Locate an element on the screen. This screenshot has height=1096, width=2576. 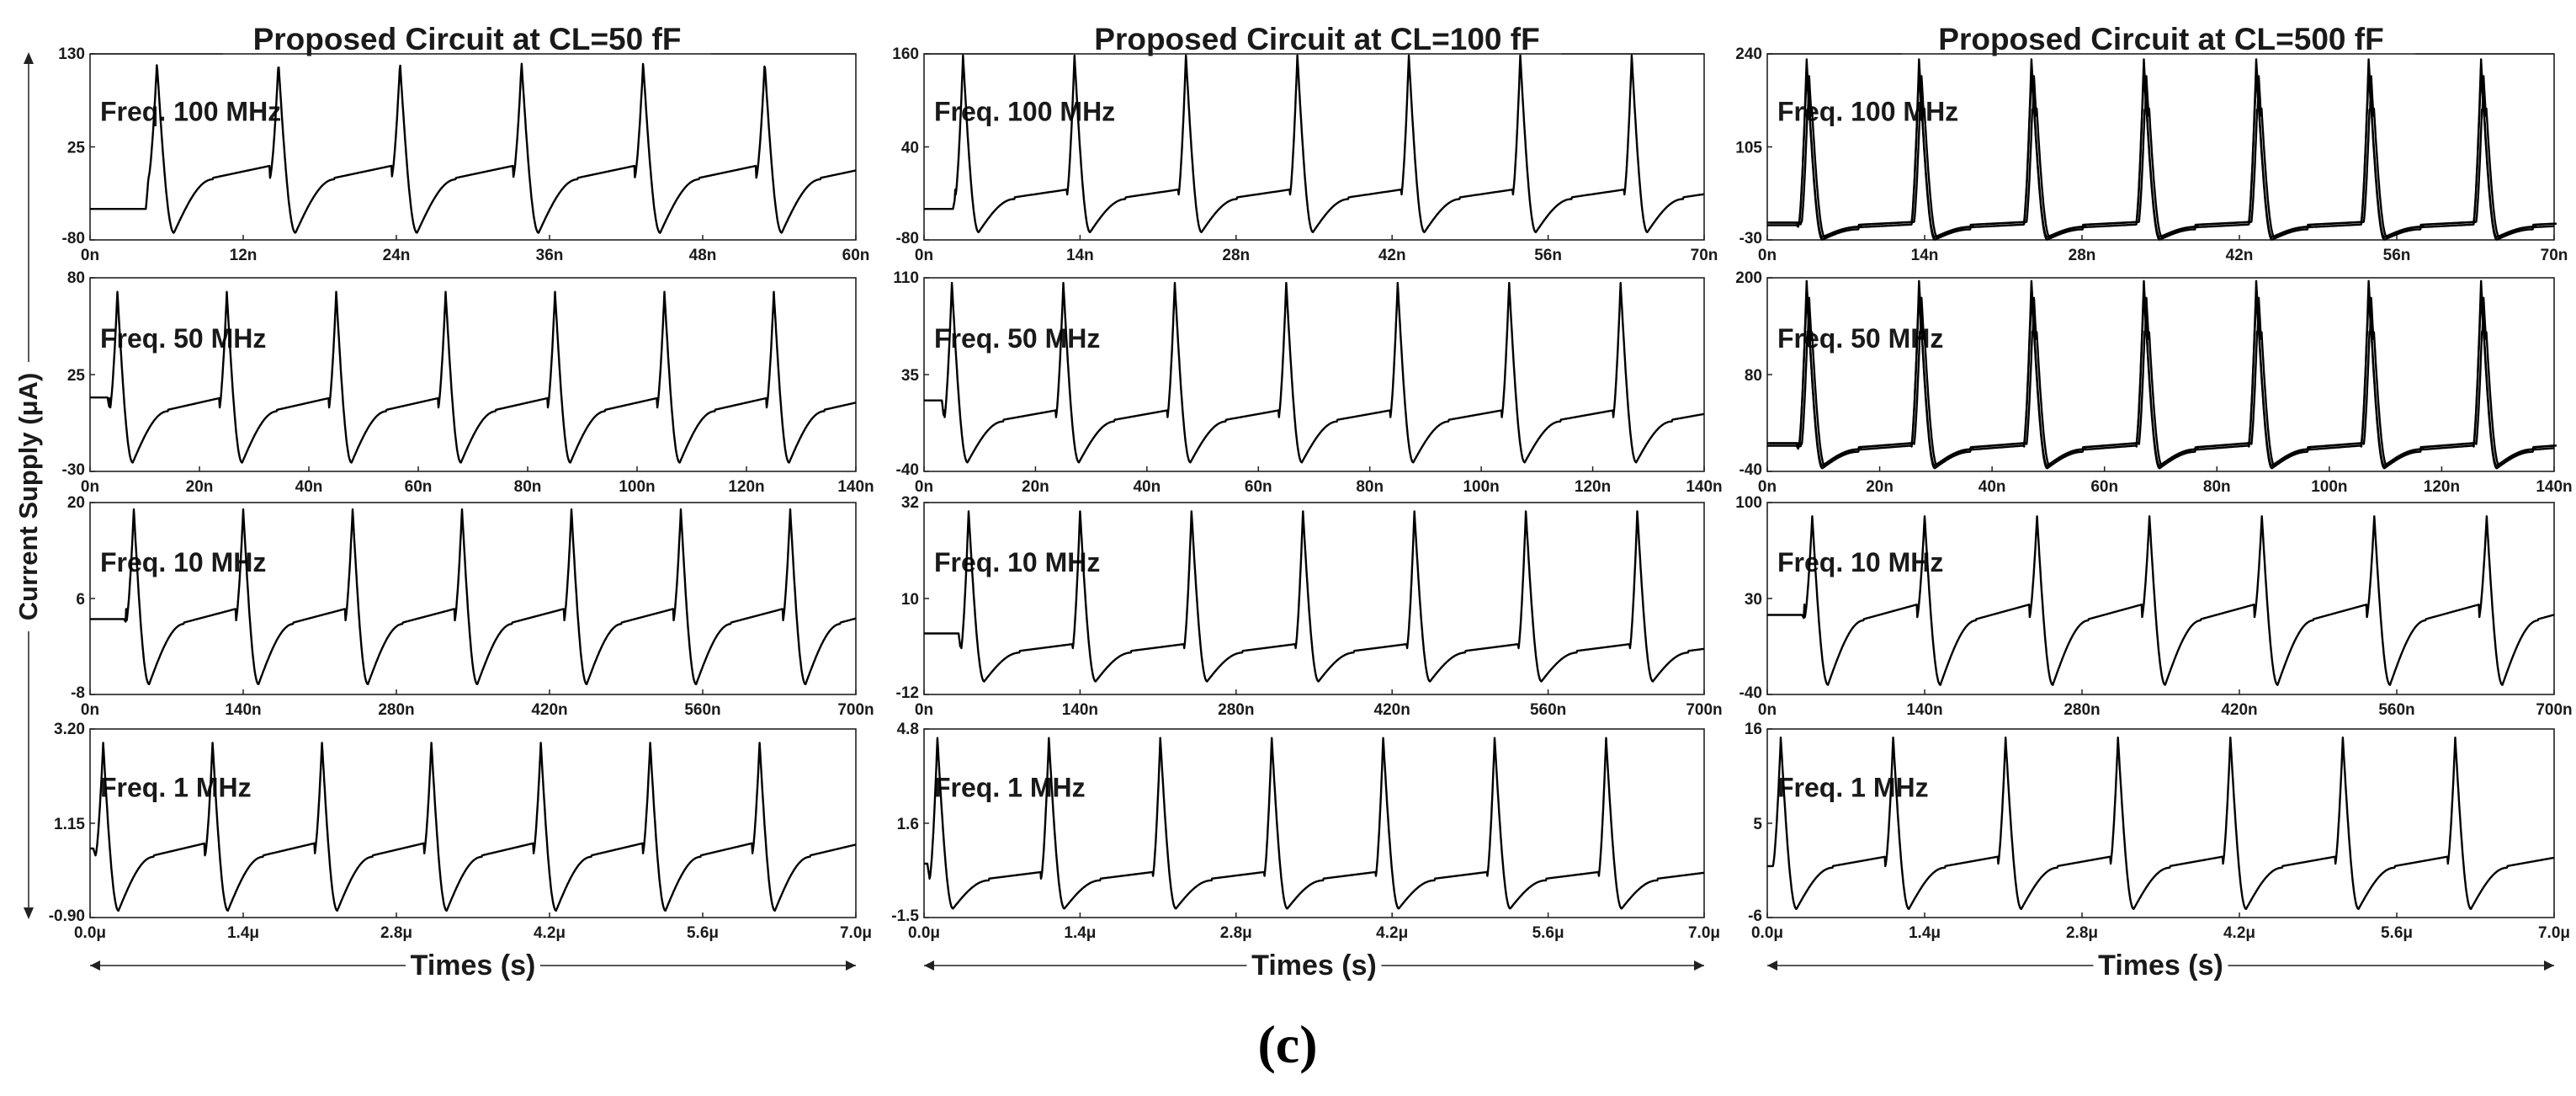
y-tick-label: 240 is located at coordinates (1748, 54).